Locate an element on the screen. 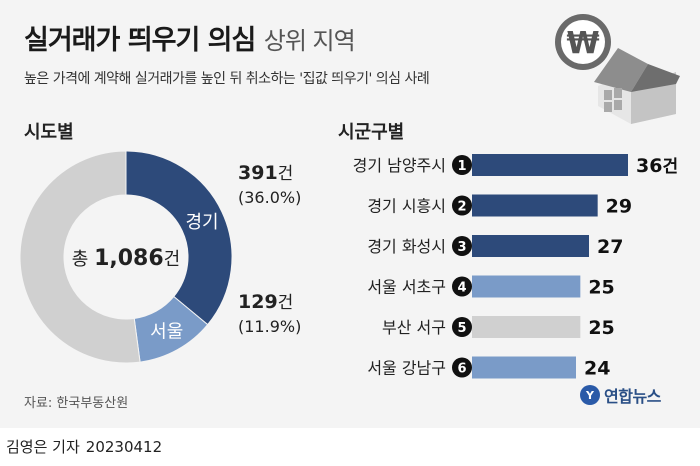  slice-percent-label: (36.0%) is located at coordinates (269, 197).